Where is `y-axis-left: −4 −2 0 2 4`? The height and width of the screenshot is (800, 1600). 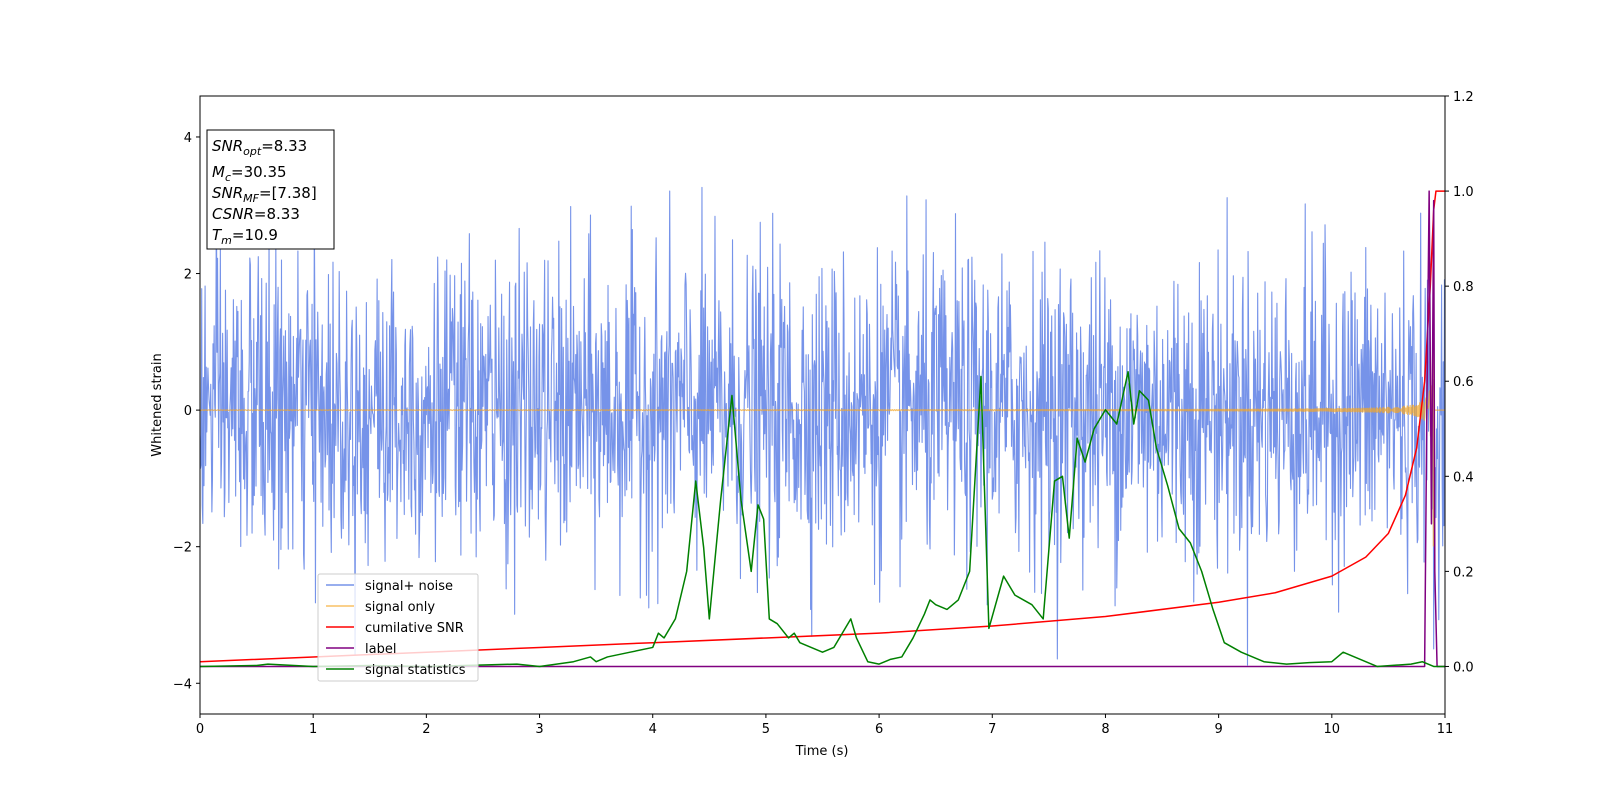
y-axis-left: −4 −2 0 2 4 is located at coordinates (186, 411).